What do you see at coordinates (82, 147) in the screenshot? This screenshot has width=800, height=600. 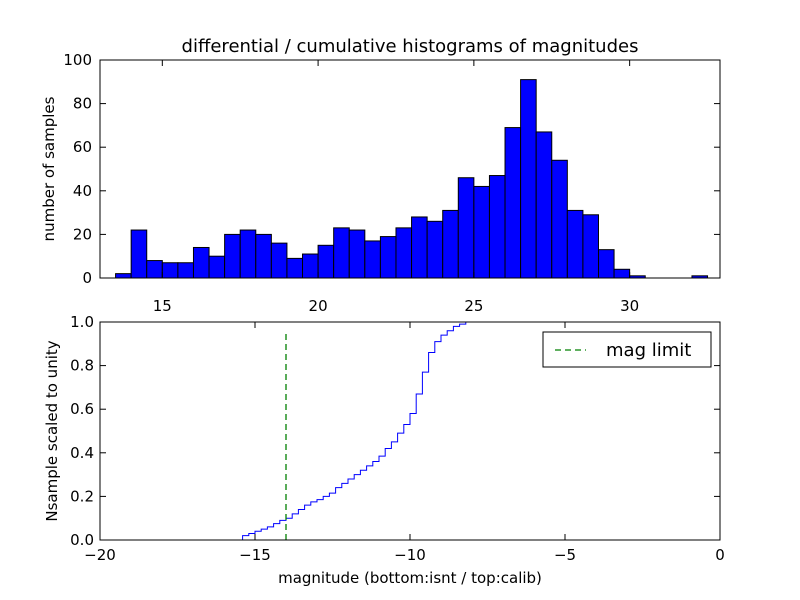 I see `y-tick-label: 60` at bounding box center [82, 147].